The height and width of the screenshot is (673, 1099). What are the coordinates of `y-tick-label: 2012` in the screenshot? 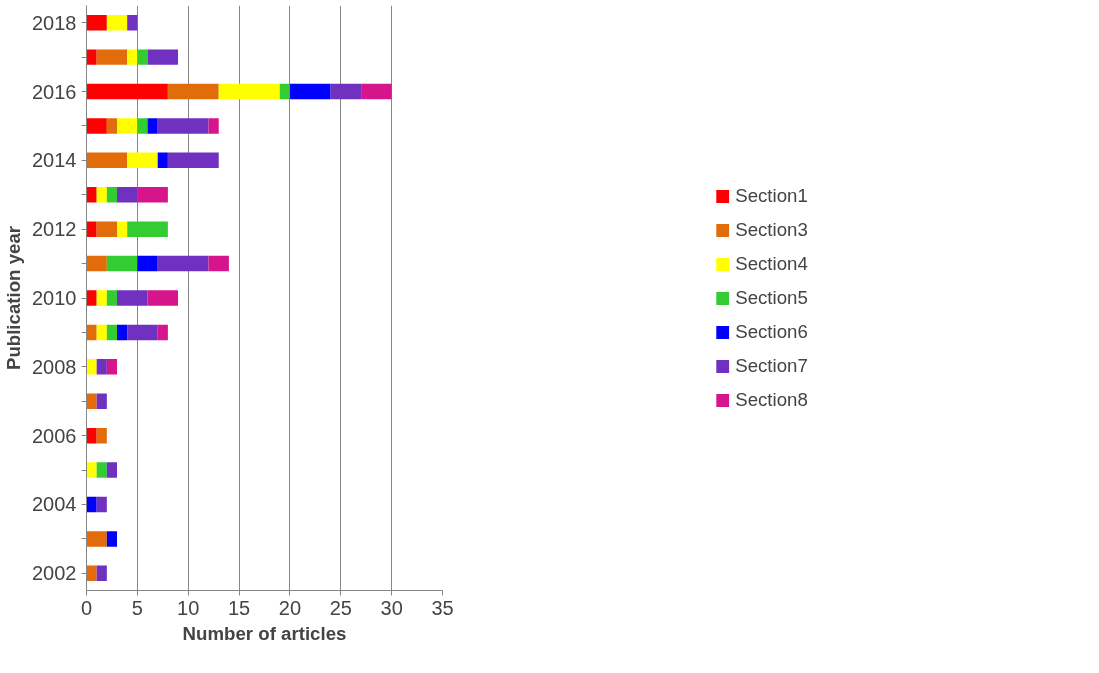 It's located at (54, 229).